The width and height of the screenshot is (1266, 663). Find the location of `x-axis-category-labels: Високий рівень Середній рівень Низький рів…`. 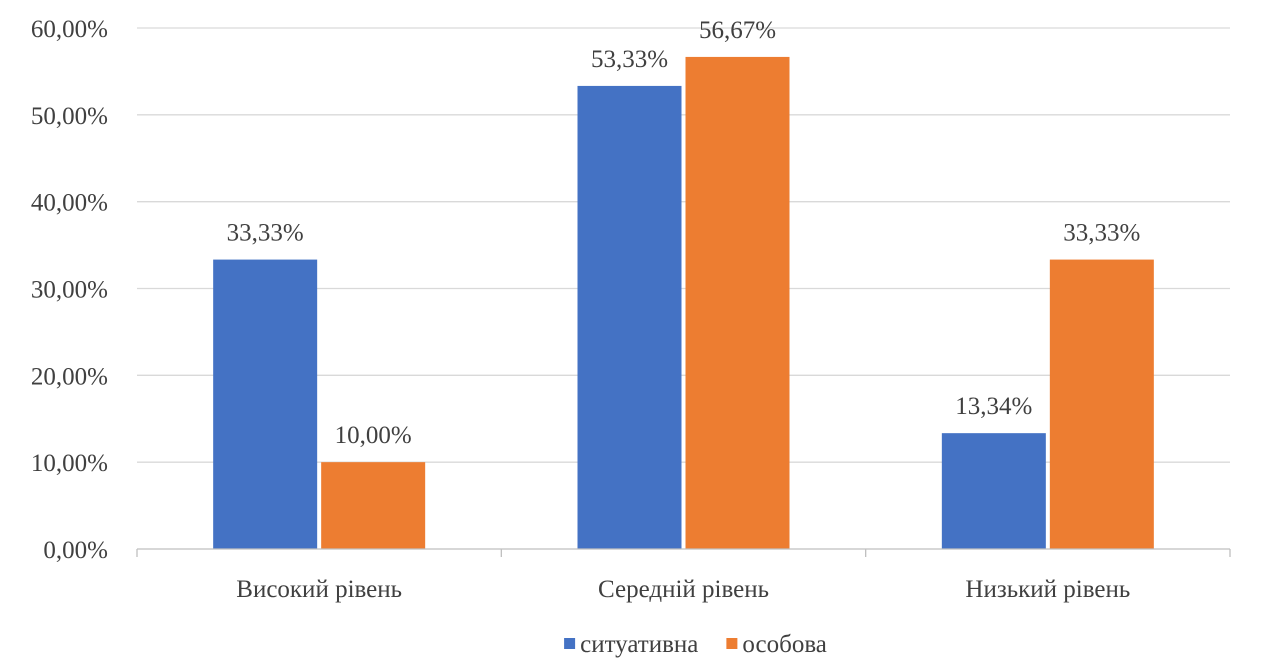

x-axis-category-labels: Високий рівень Середній рівень Низький рів… is located at coordinates (683, 589).